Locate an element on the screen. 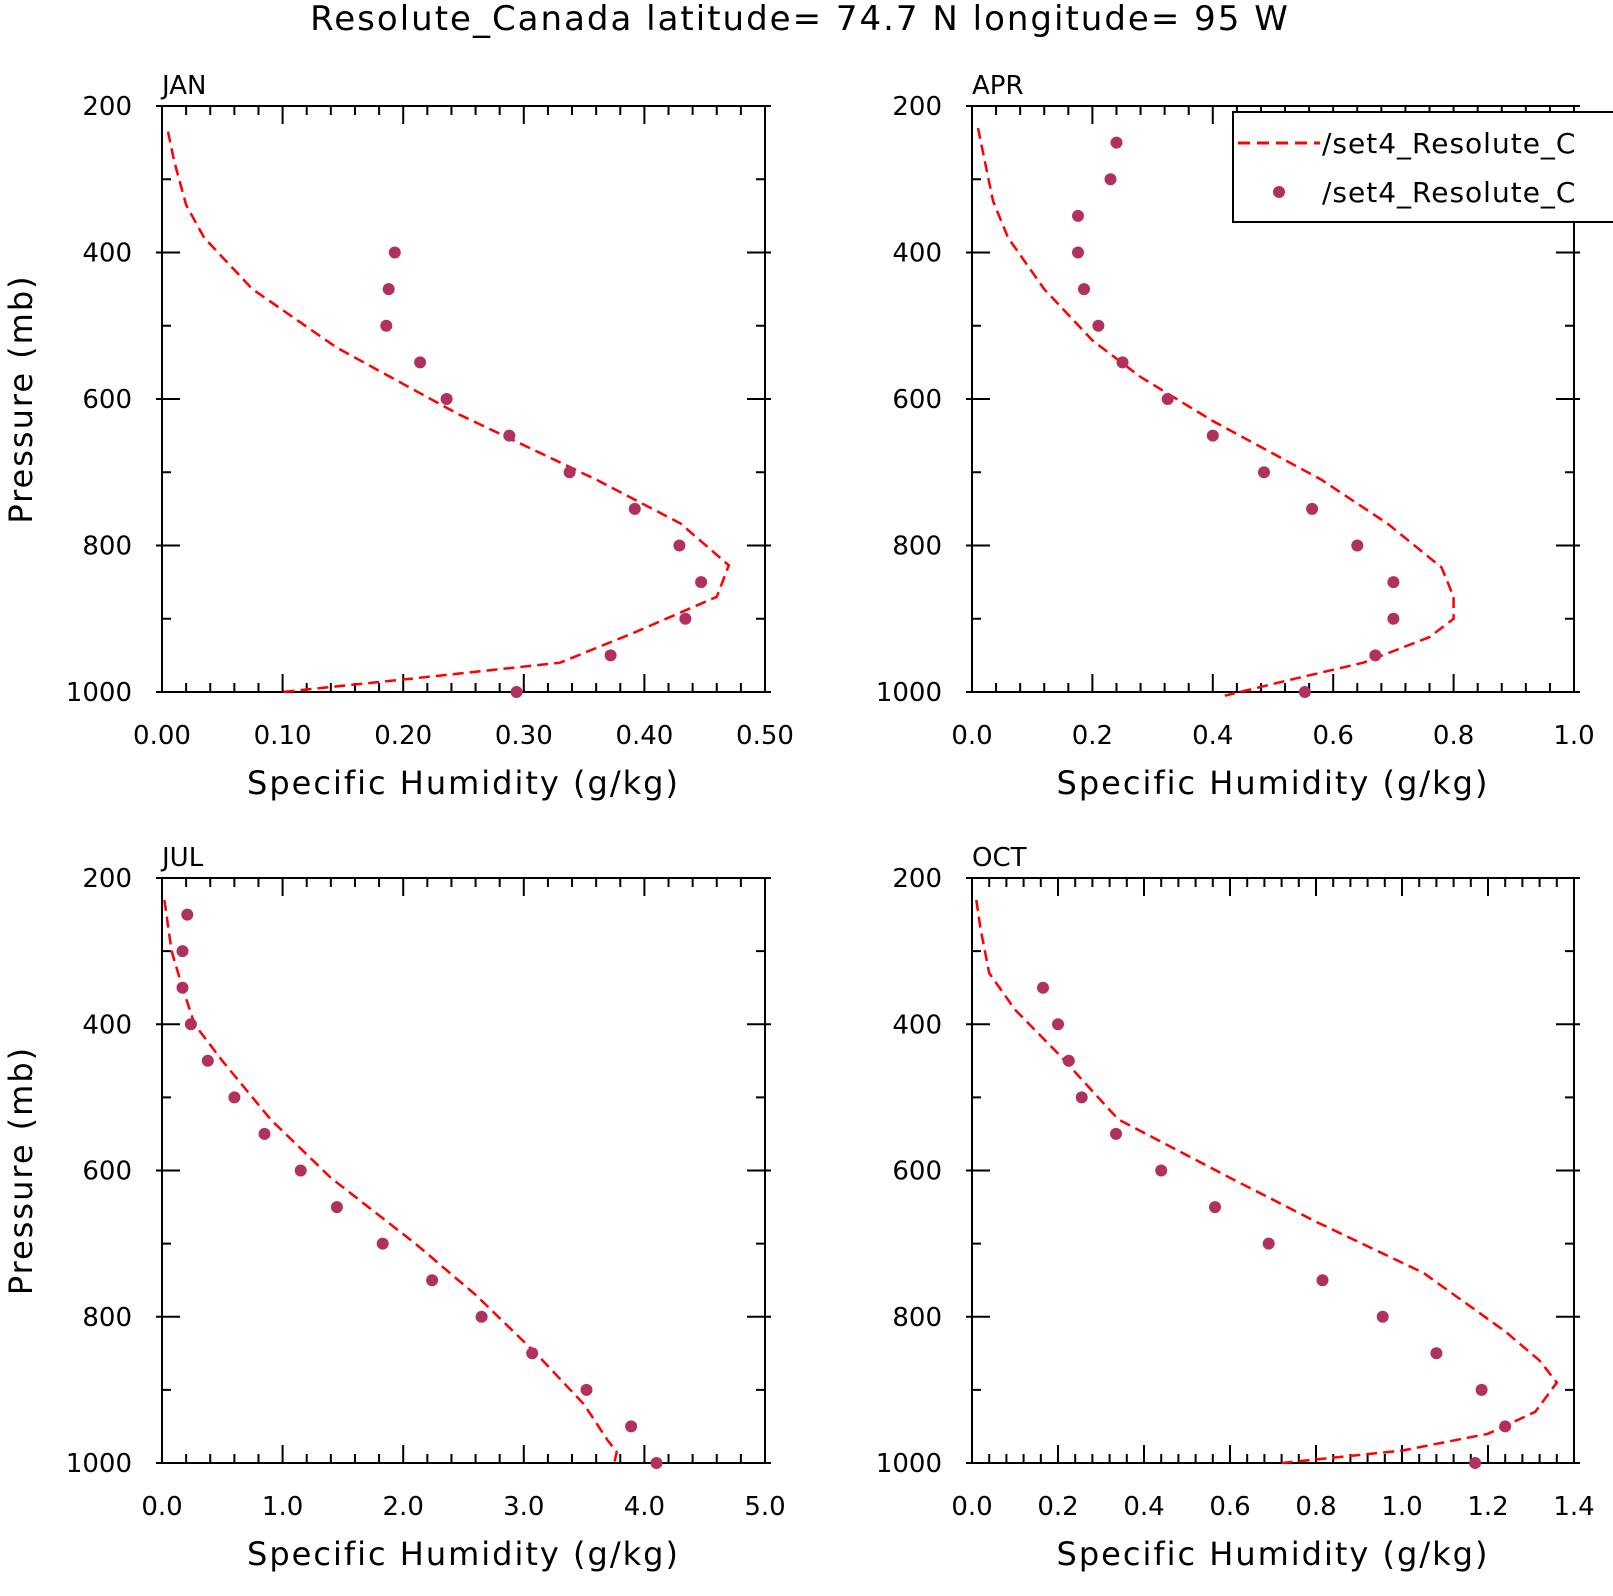 This screenshot has height=1596, width=1613. x-tick-label: 0.20 is located at coordinates (403, 736).